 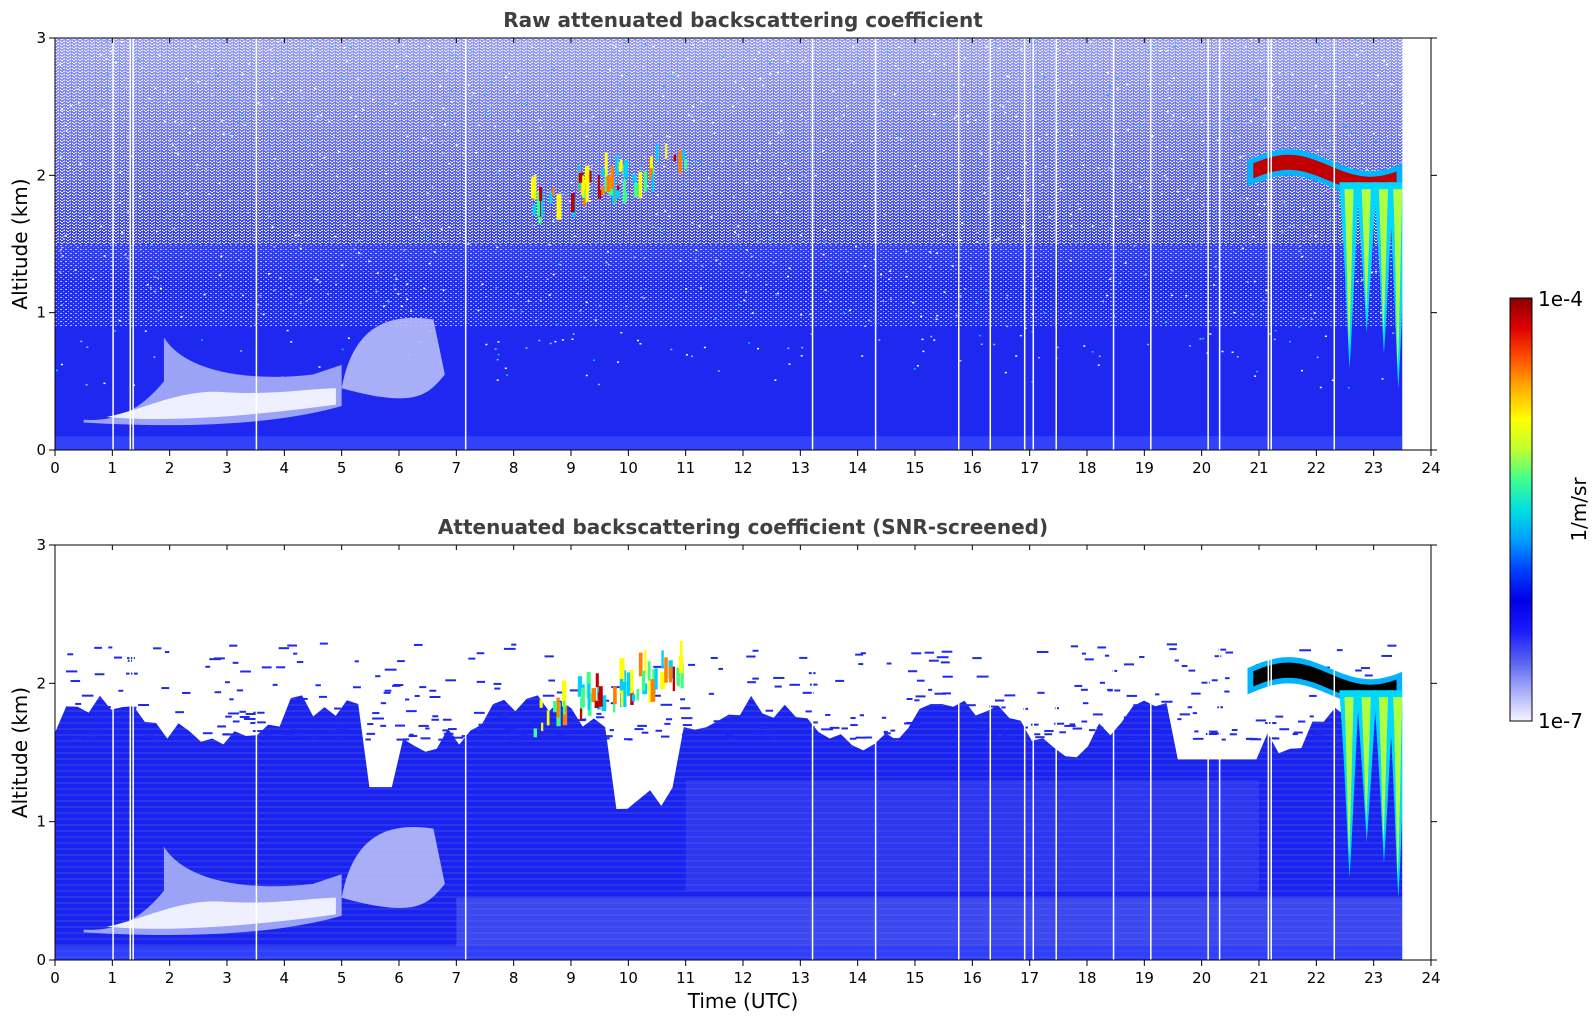 I want to click on lower-band, so click(x=929, y=922).